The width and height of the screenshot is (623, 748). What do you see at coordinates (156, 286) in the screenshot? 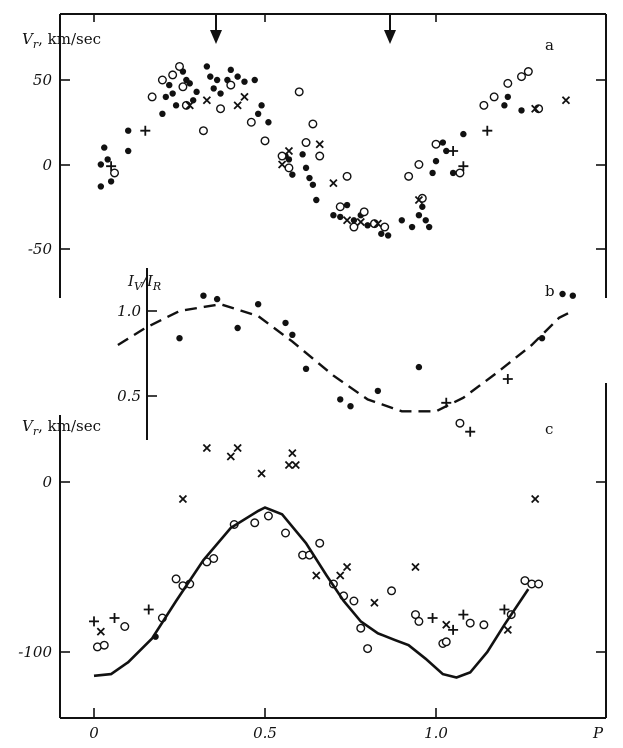
I see `ylabel-b-den-sub: R` at bounding box center [156, 286].